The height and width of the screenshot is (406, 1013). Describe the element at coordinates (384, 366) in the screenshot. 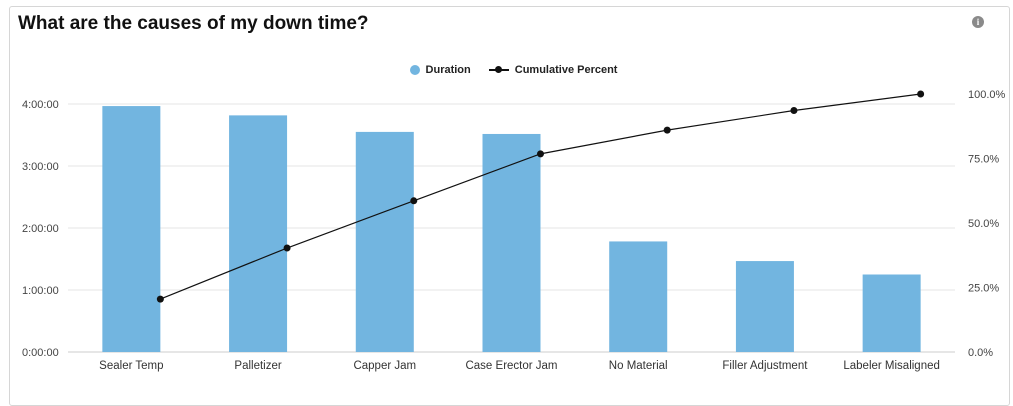

I see `x-tick-label: Capper Jam` at that location.